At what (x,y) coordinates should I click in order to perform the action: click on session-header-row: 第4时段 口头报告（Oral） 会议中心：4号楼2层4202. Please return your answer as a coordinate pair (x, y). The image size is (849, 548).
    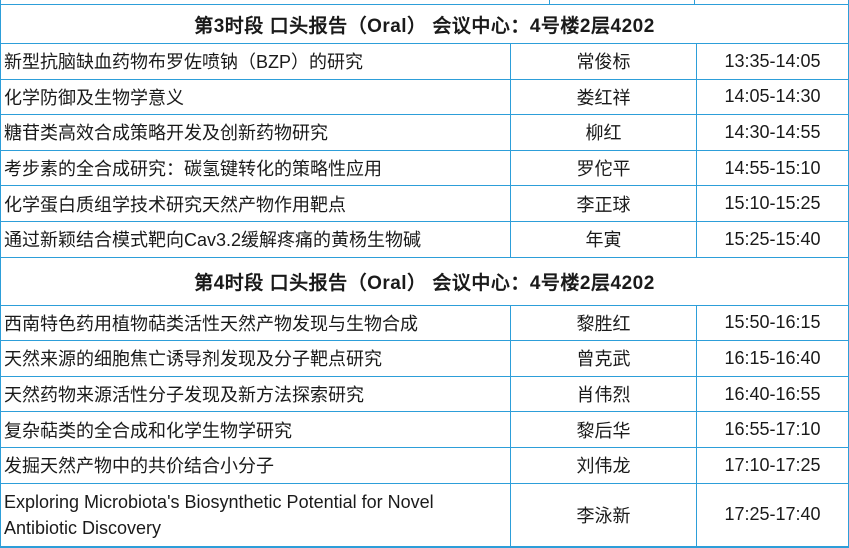
    Looking at the image, I should click on (424, 282).